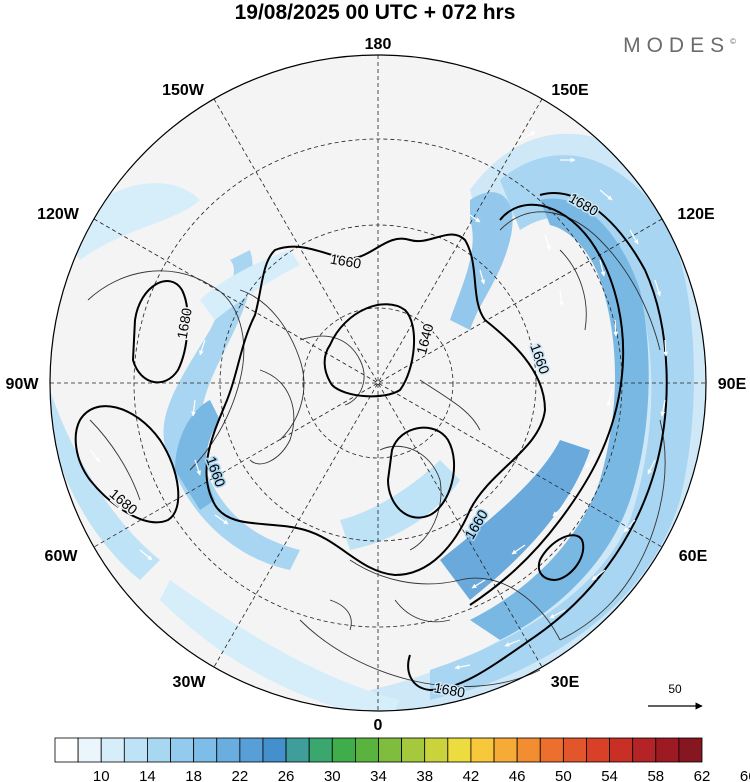 This screenshot has height=782, width=750. What do you see at coordinates (471, 775) in the screenshot?
I see `colorbar-label: 42` at bounding box center [471, 775].